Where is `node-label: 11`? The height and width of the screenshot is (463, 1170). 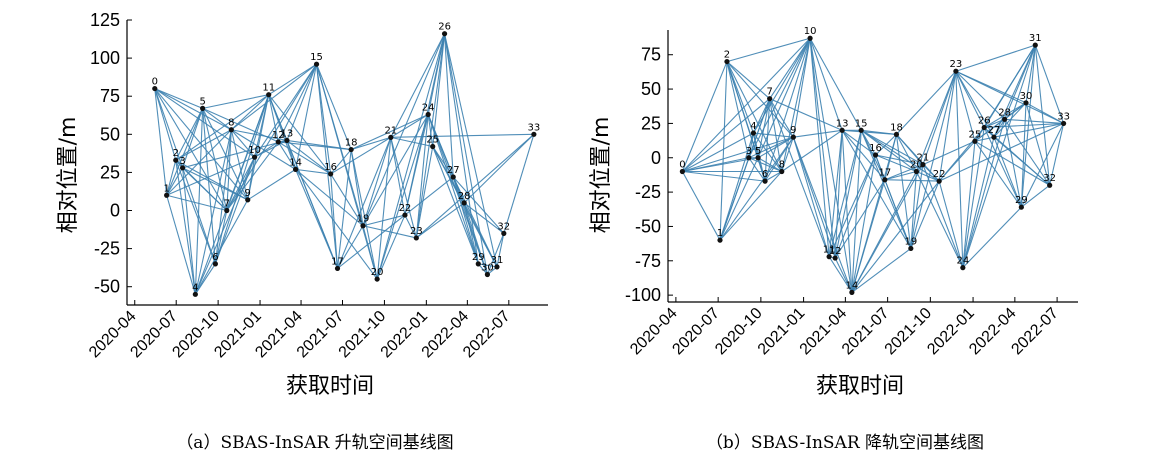 node-label: 11 is located at coordinates (829, 250).